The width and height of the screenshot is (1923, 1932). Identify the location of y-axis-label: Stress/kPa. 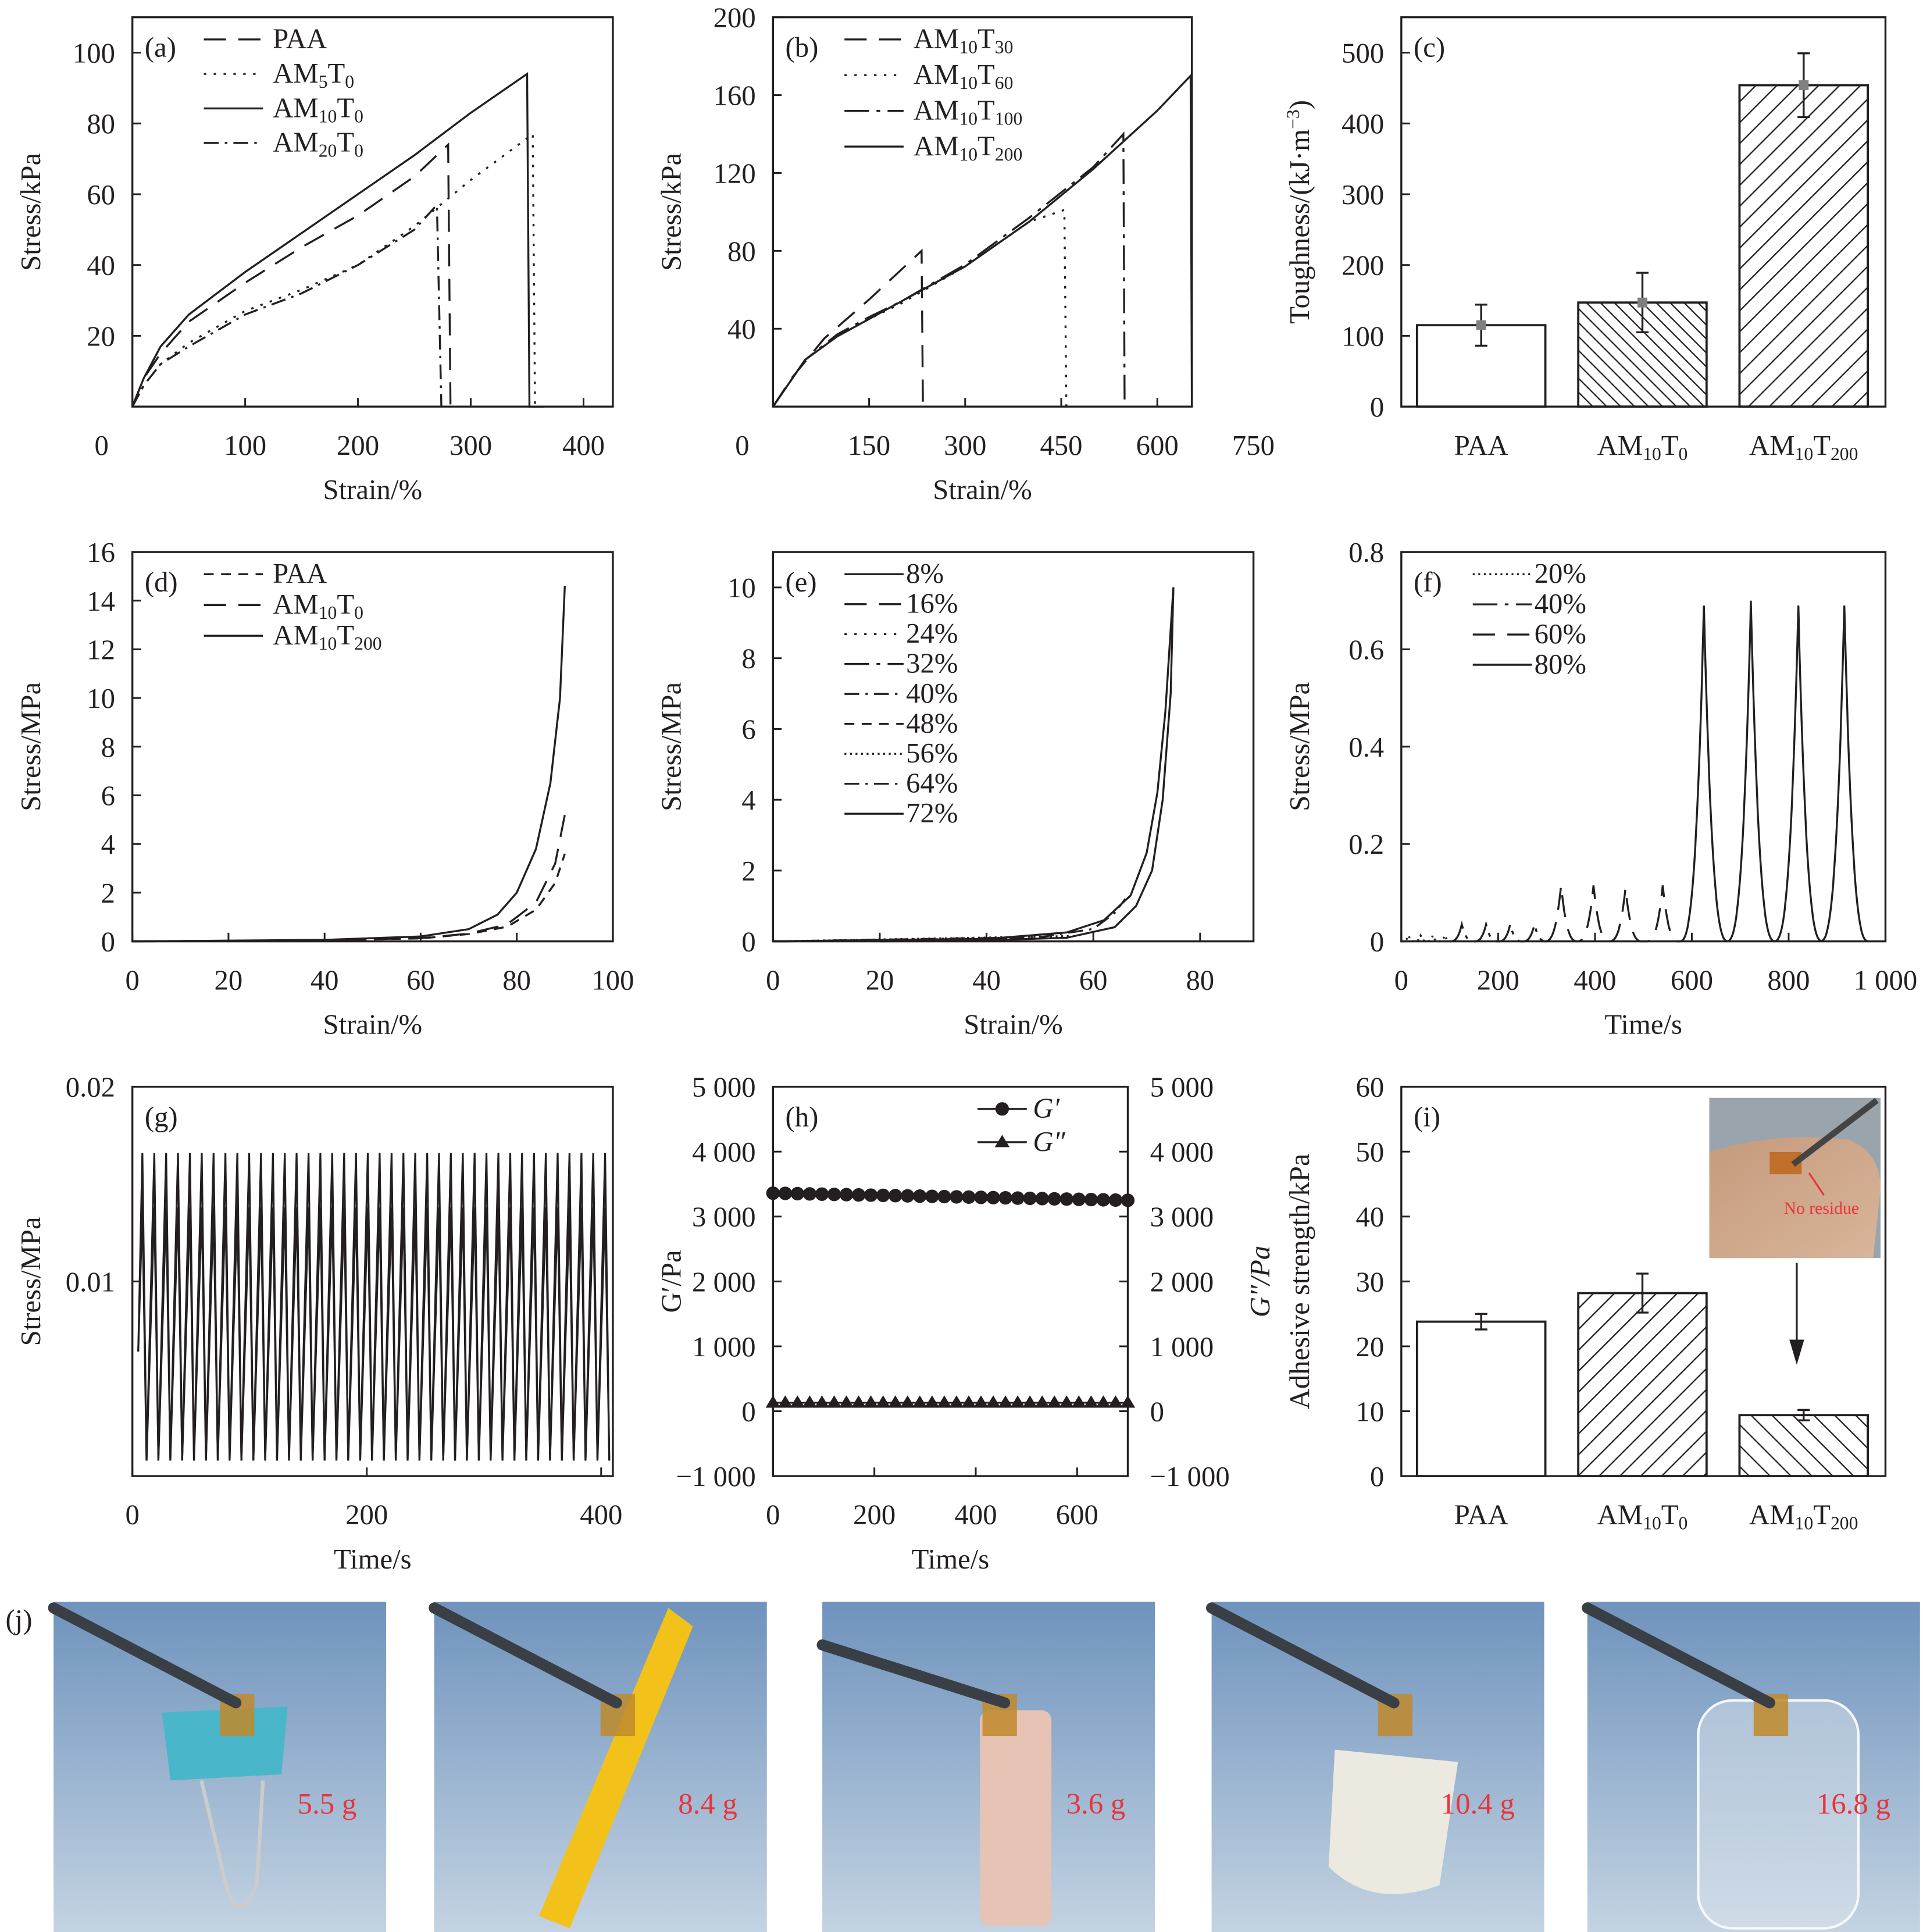
(31, 212).